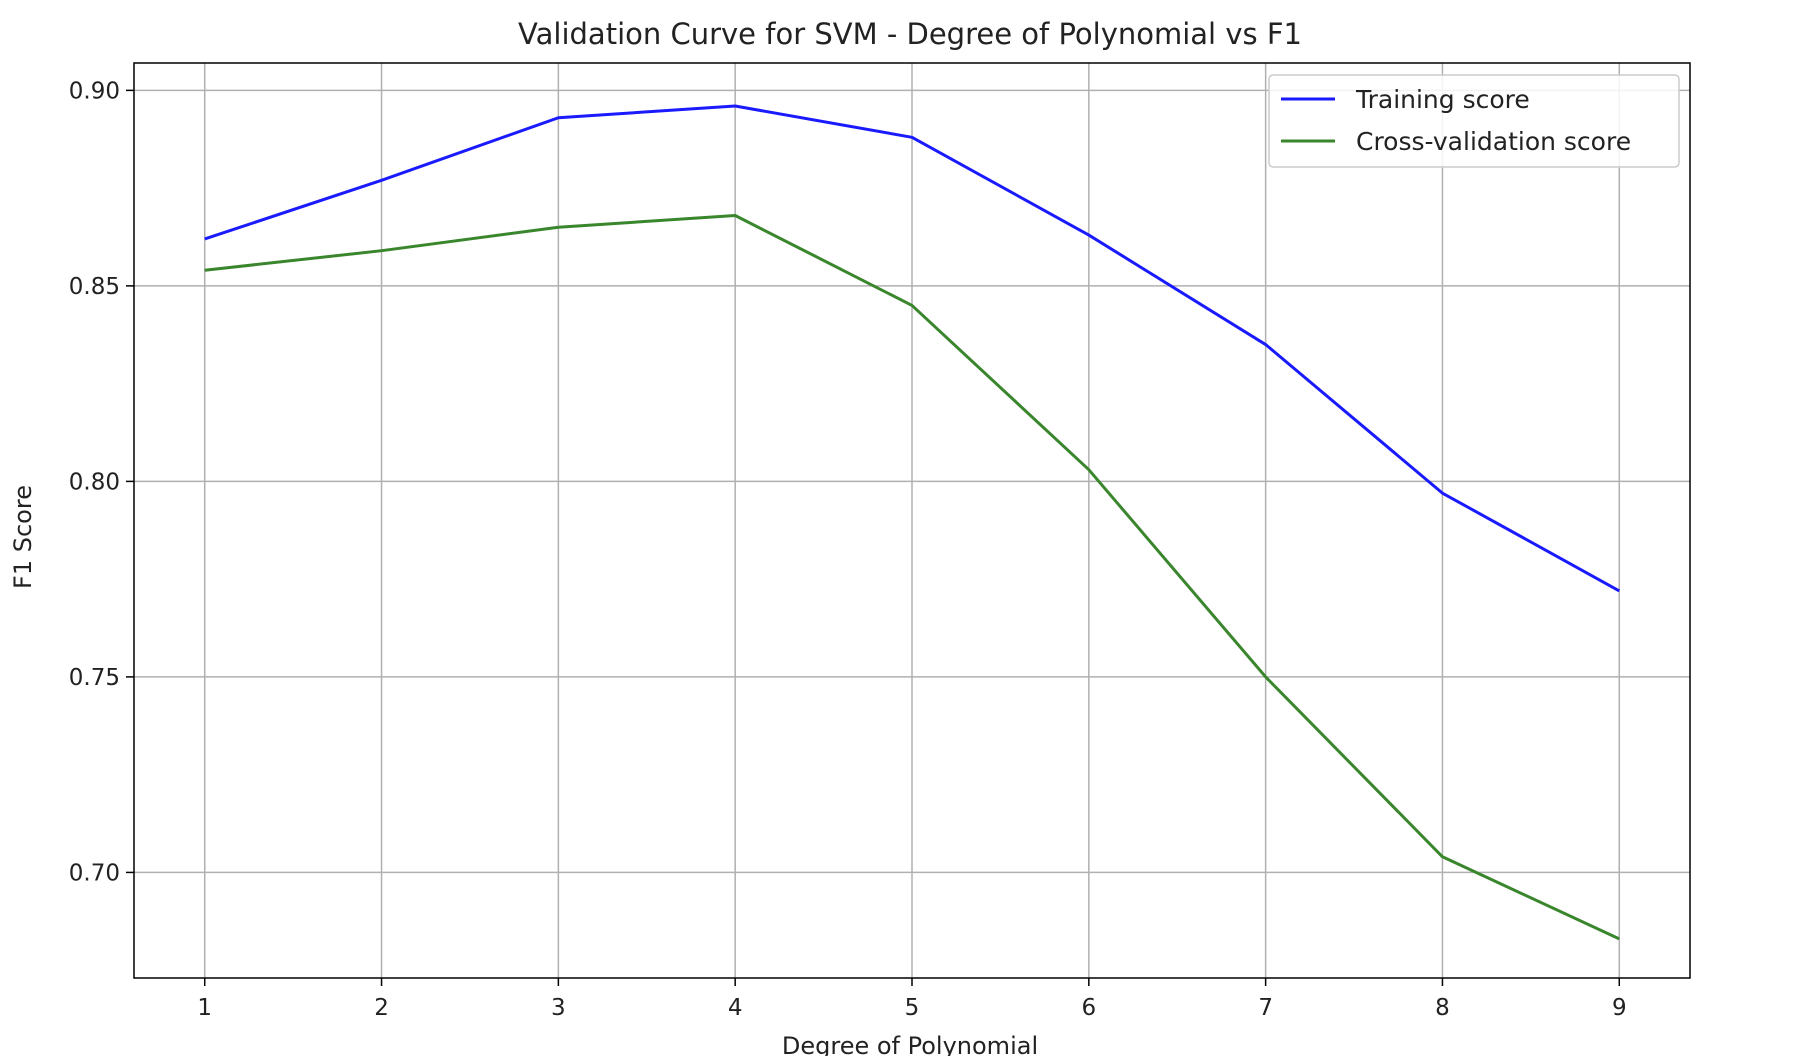  What do you see at coordinates (1265, 1008) in the screenshot?
I see `x-tick-label: 7` at bounding box center [1265, 1008].